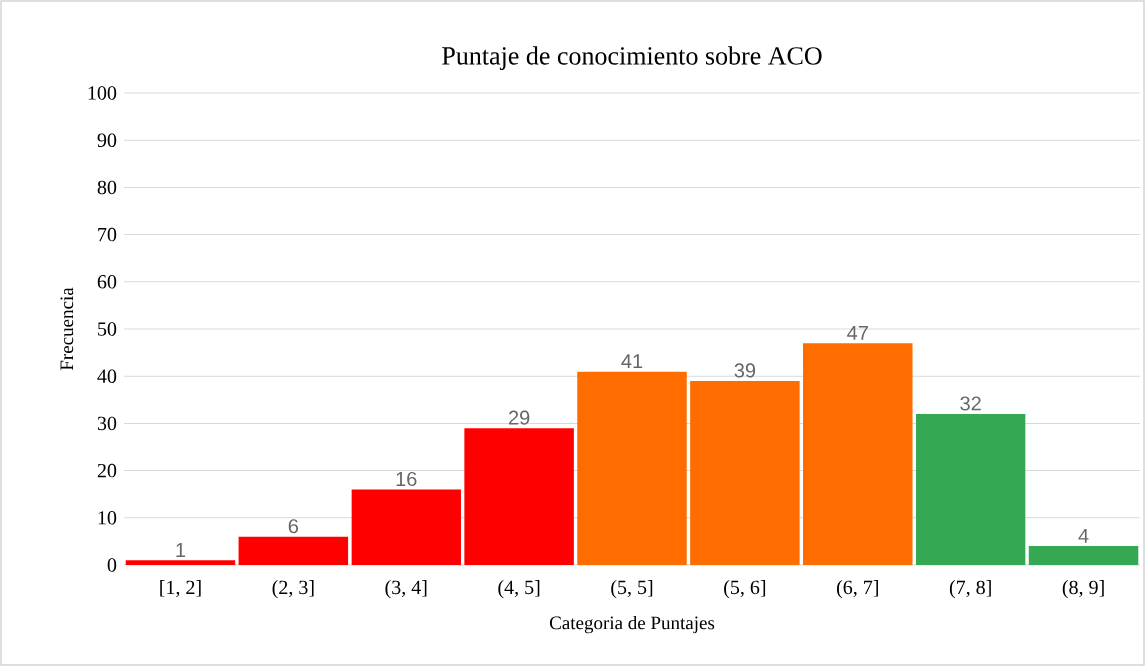 The width and height of the screenshot is (1145, 666). Describe the element at coordinates (1083, 589) in the screenshot. I see `x-tick-label: (8, 9]` at that location.